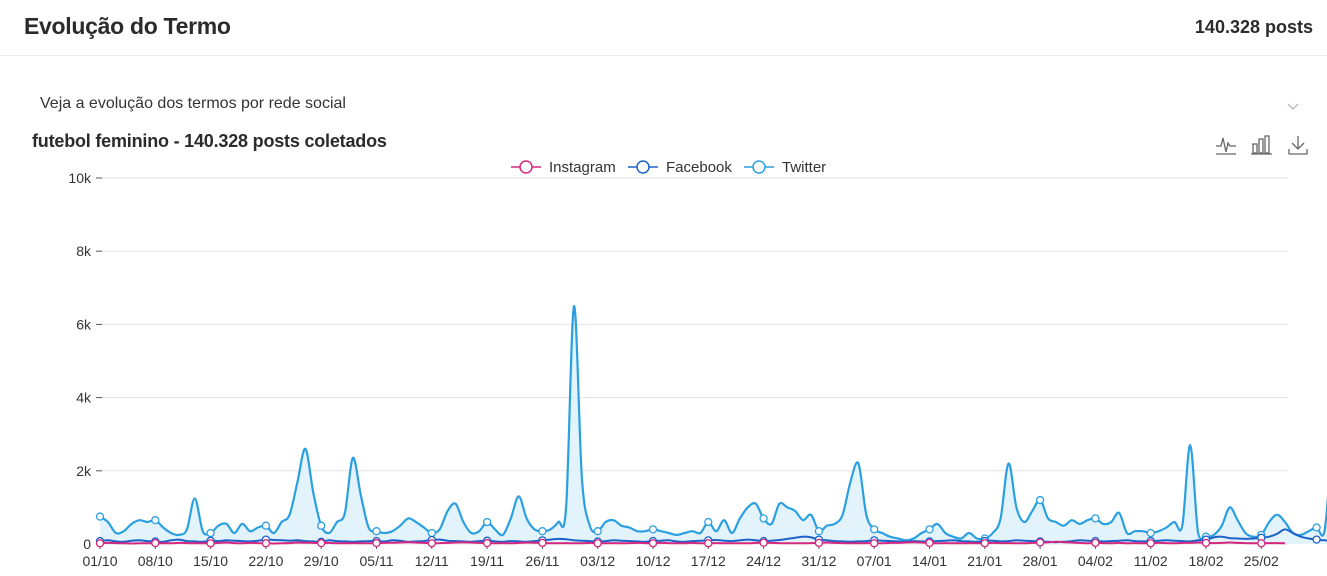 This screenshot has height=576, width=1327. I want to click on y-tick-label: 4k, so click(84, 398).